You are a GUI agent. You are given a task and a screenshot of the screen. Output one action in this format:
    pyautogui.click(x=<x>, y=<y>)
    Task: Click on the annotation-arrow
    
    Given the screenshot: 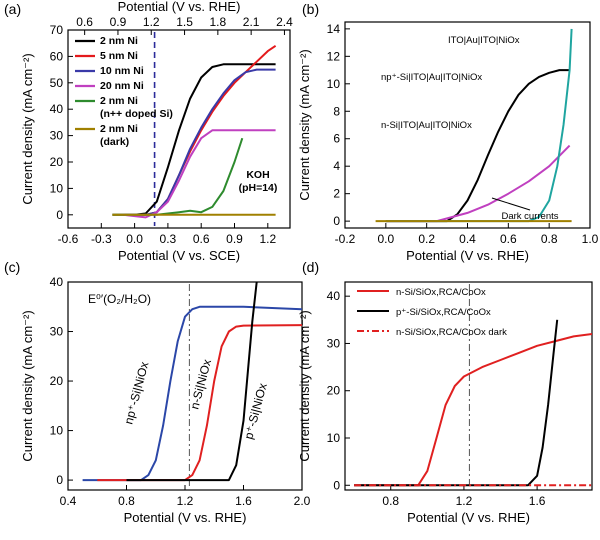 What is the action you would take?
    pyautogui.click(x=511, y=204)
    